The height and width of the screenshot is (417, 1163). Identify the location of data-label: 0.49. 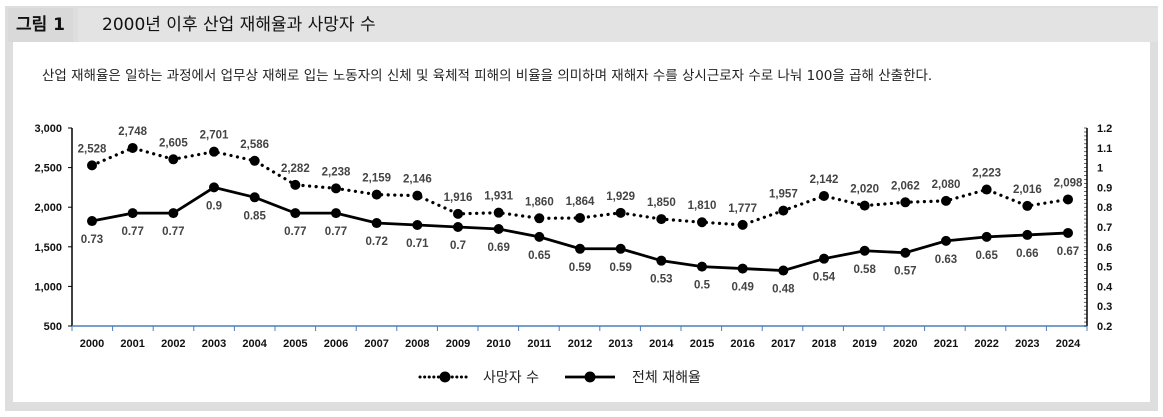
(742, 288).